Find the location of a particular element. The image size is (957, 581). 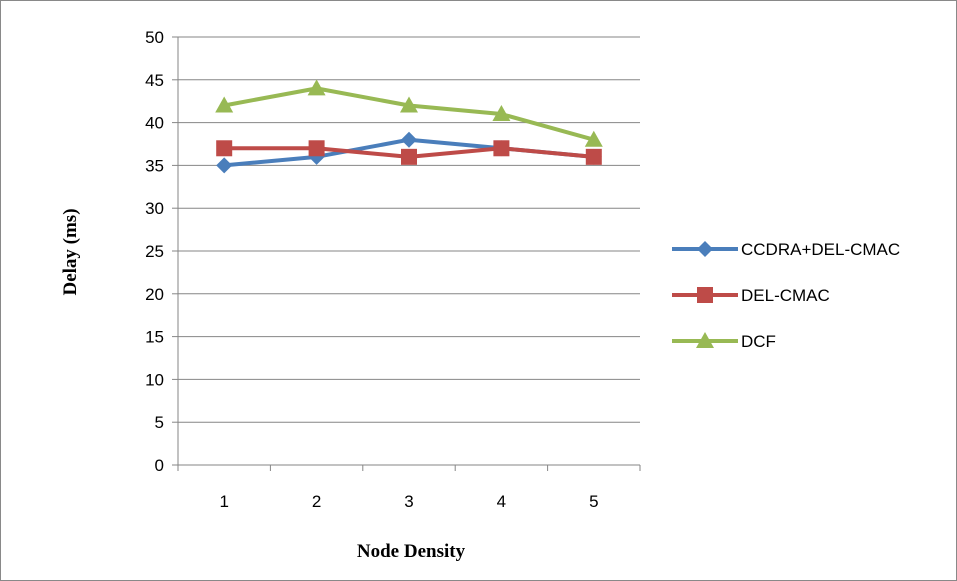

legend-label: CCDRA+DEL-CMAC is located at coordinates (820, 249).